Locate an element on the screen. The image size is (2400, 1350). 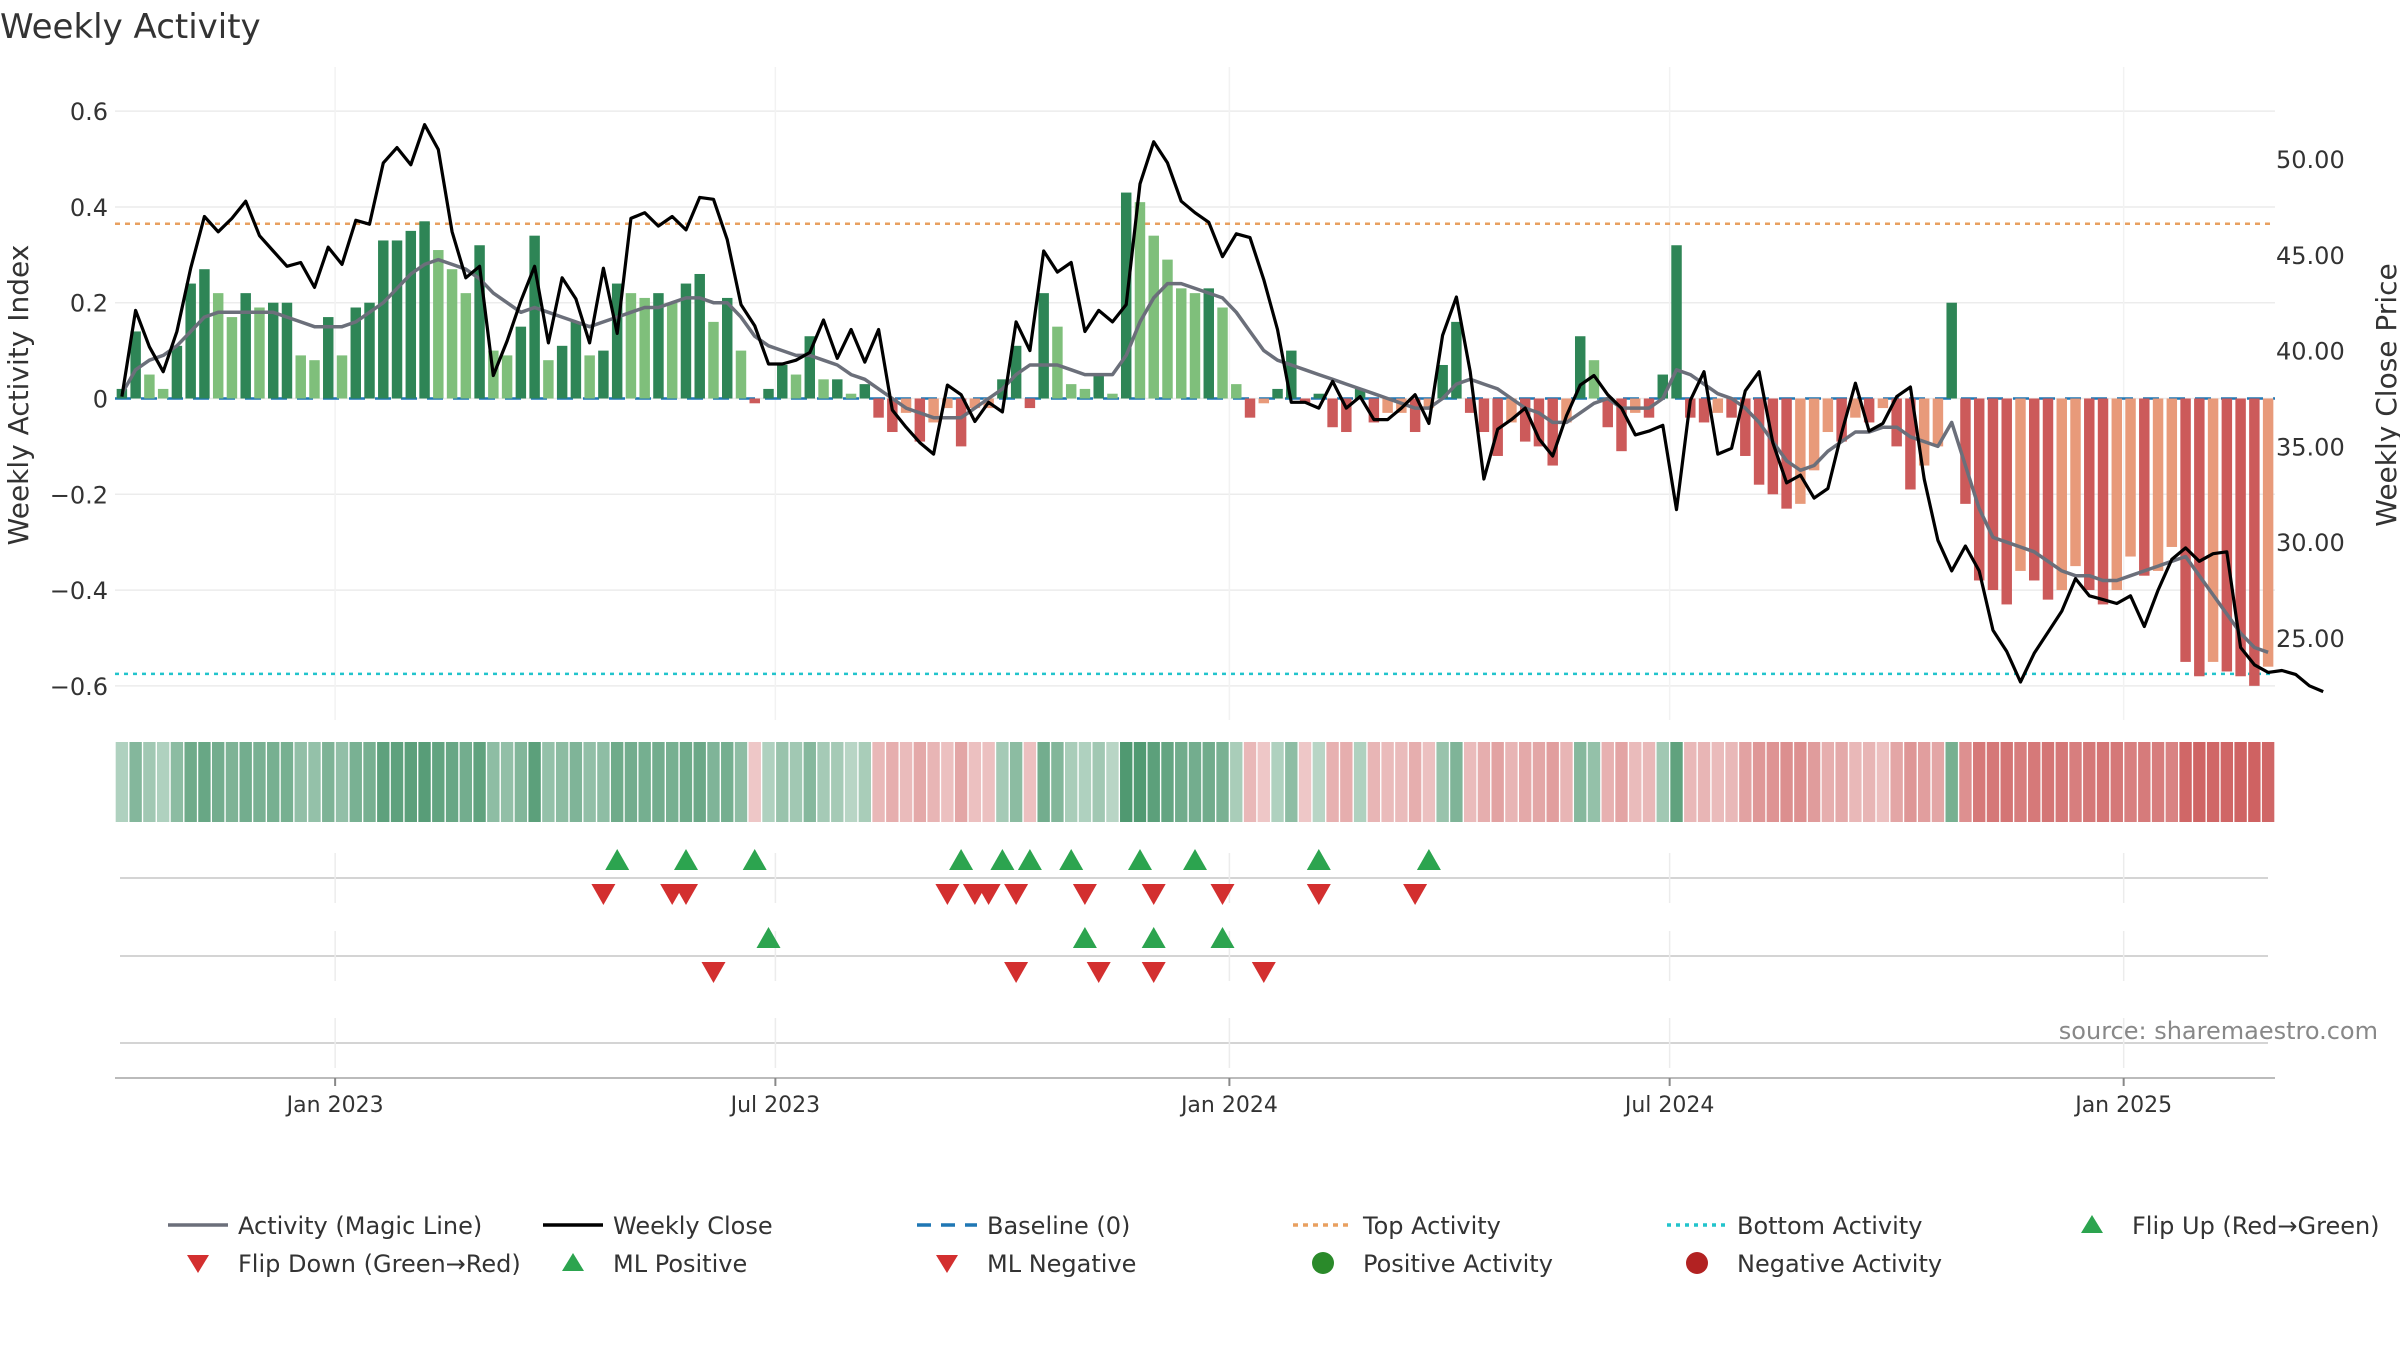
legend-item-8: ML Negative is located at coordinates (1036, 1264).